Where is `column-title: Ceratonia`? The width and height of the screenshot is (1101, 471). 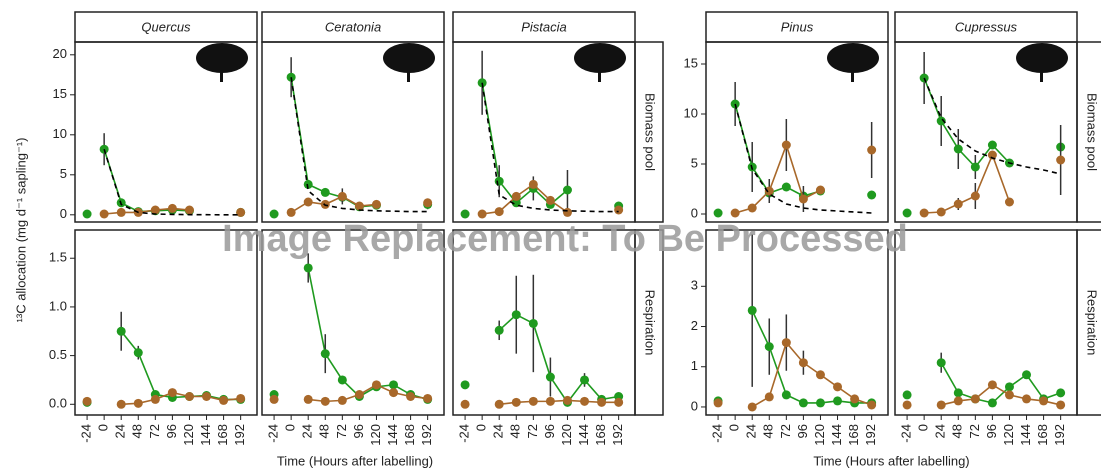
column-title: Ceratonia is located at coordinates (353, 26).